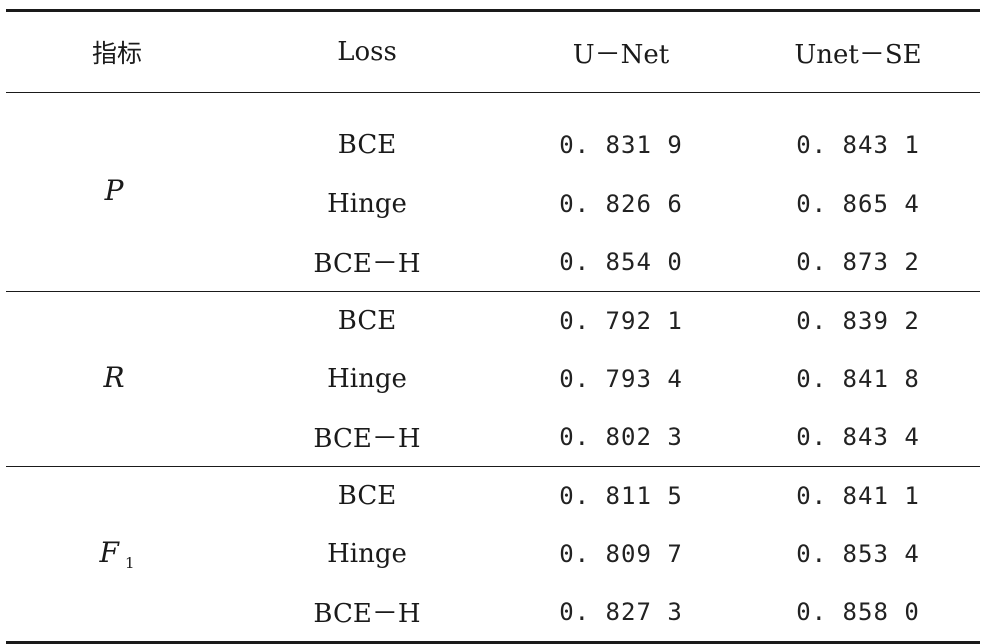 The height and width of the screenshot is (644, 992). I want to click on unet-value: 0. 831 9, so click(621, 144).